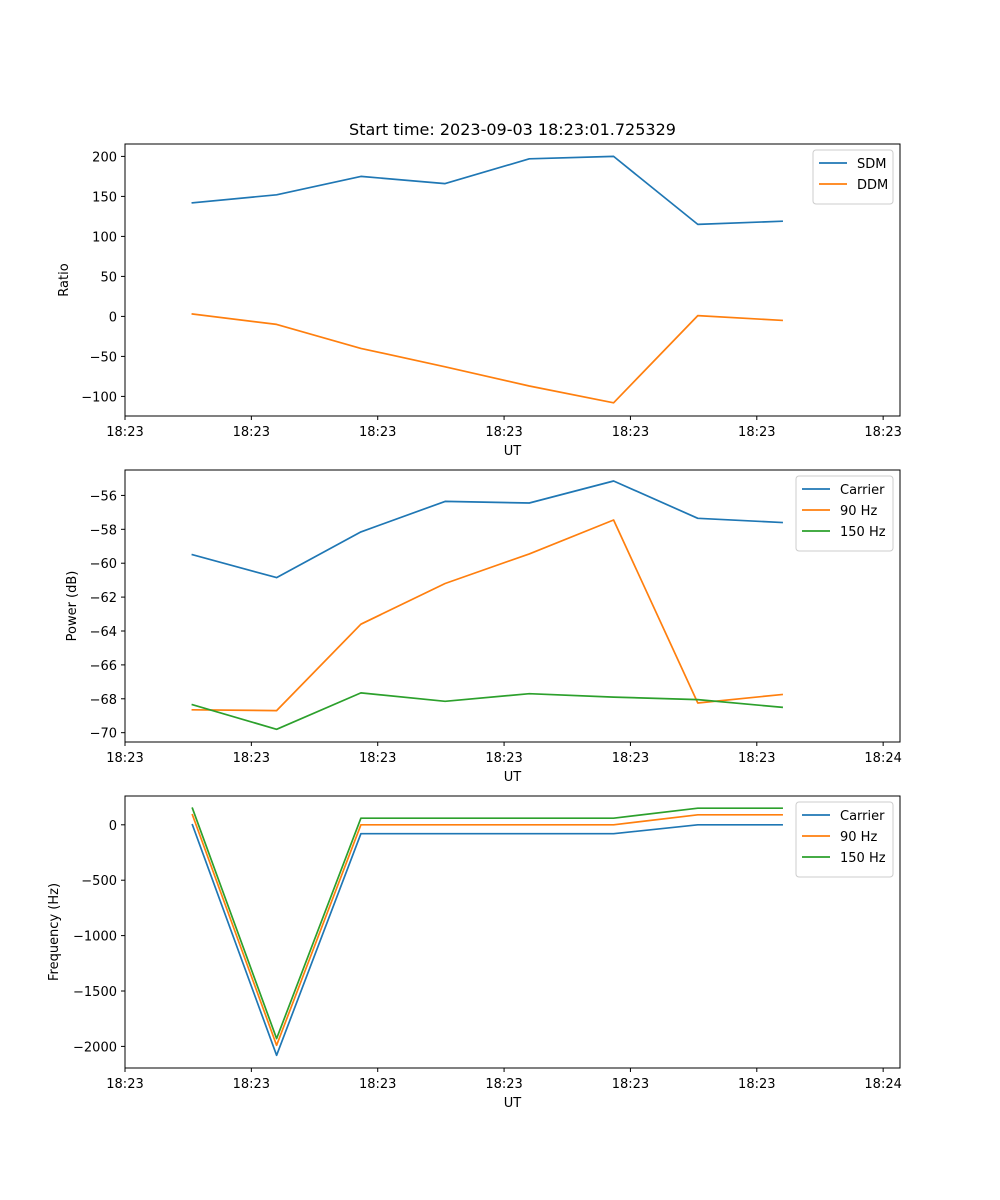 This screenshot has height=1200, width=1000. What do you see at coordinates (858, 837) in the screenshot?
I see `panel-3-legend-label-2: 90 Hz` at bounding box center [858, 837].